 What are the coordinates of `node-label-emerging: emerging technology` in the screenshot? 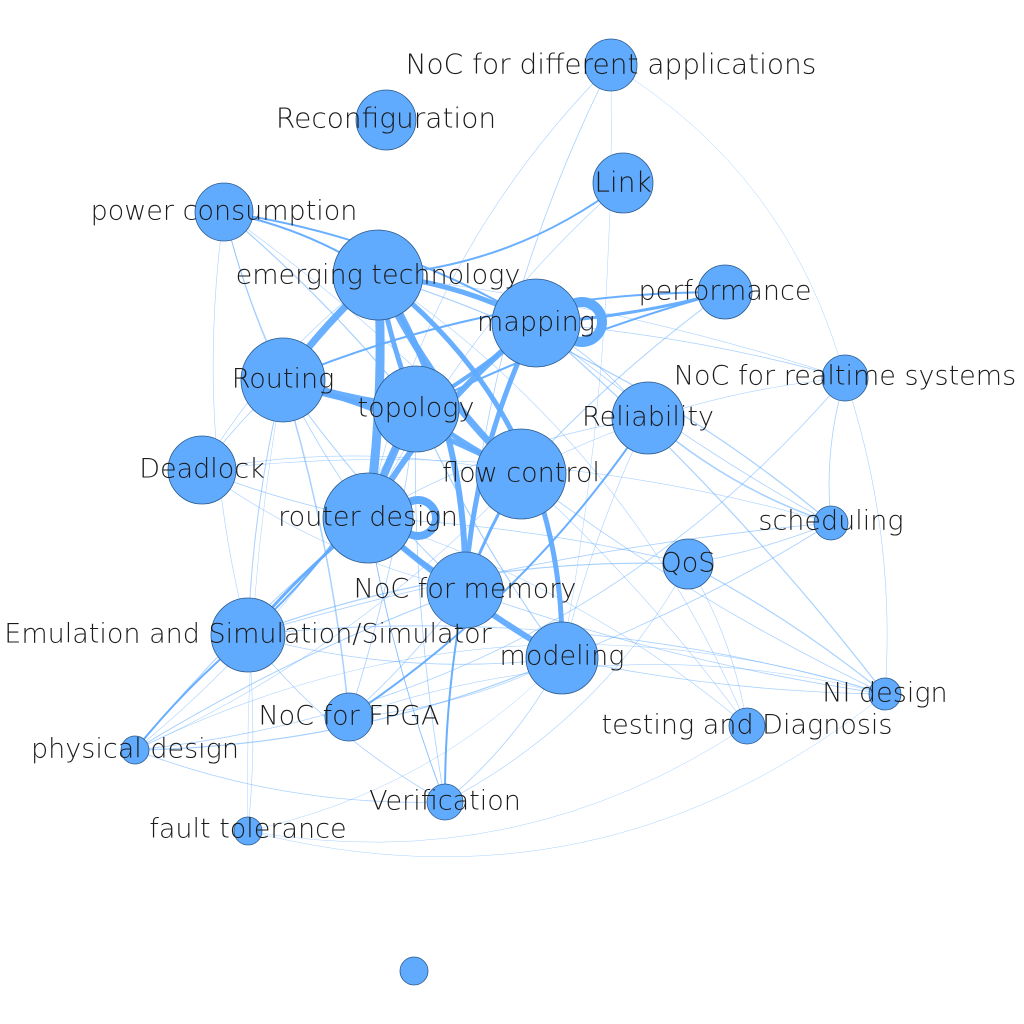 It's located at (378, 275).